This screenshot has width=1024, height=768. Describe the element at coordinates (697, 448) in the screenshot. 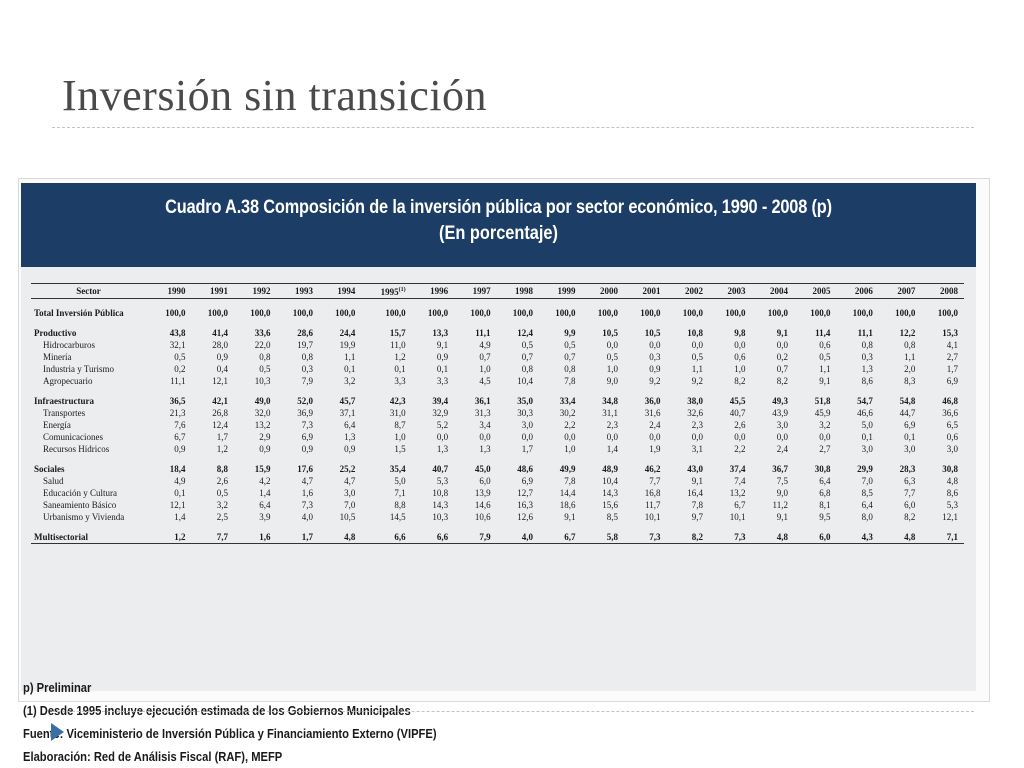

I see `table-cell: 3,1` at that location.